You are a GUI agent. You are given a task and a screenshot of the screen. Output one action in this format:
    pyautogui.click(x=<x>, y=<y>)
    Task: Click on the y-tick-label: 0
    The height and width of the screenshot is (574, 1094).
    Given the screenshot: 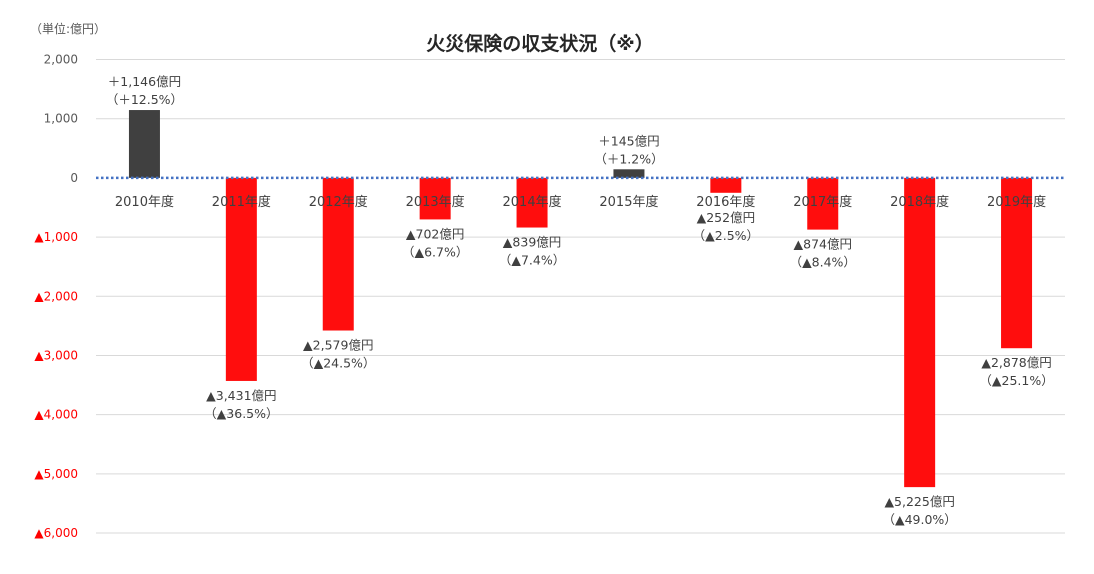 What is the action you would take?
    pyautogui.click(x=74, y=178)
    